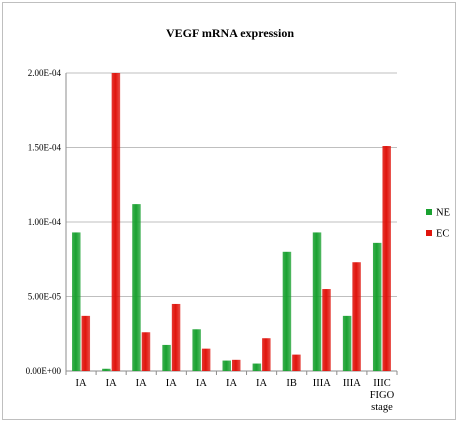  I want to click on y-tick-label: 1.00E-04, so click(45, 222).